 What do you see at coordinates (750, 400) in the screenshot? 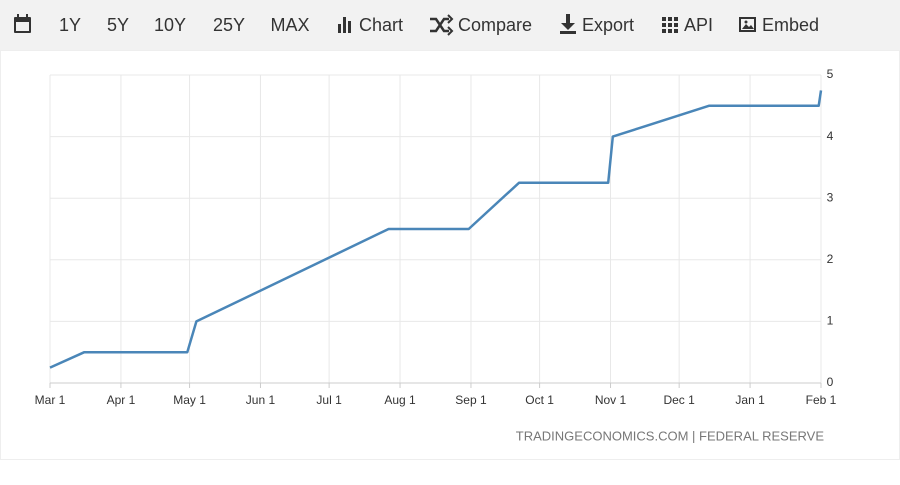
I see `x-tick-label: Jan 1` at bounding box center [750, 400].